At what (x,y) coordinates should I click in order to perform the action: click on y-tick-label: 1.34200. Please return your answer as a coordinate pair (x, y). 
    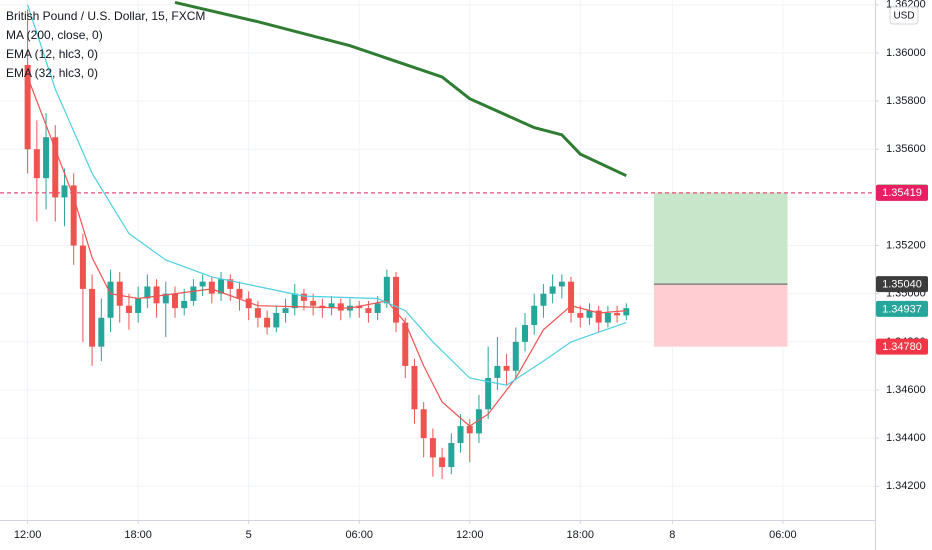
    Looking at the image, I should click on (906, 486).